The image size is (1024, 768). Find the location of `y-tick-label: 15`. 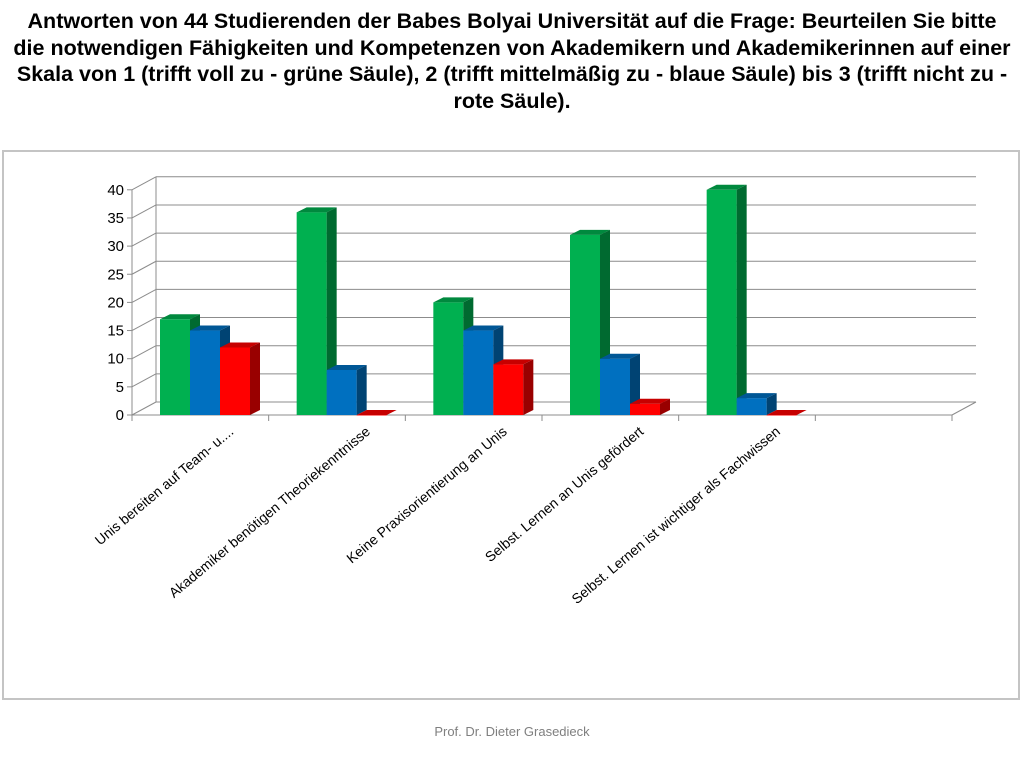

y-tick-label: 15 is located at coordinates (115, 331).